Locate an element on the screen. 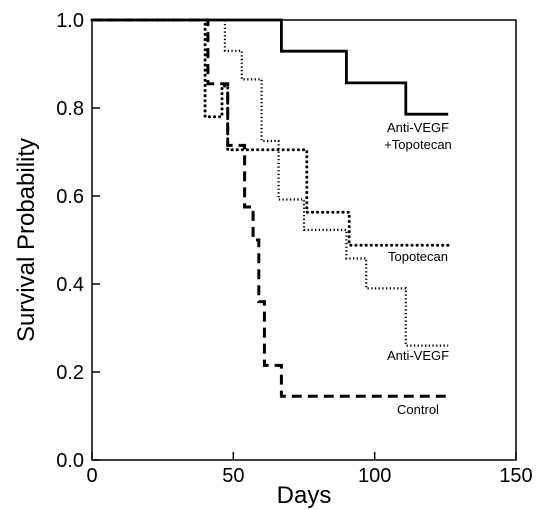  y-tick-label: 0.4 is located at coordinates (70, 285).